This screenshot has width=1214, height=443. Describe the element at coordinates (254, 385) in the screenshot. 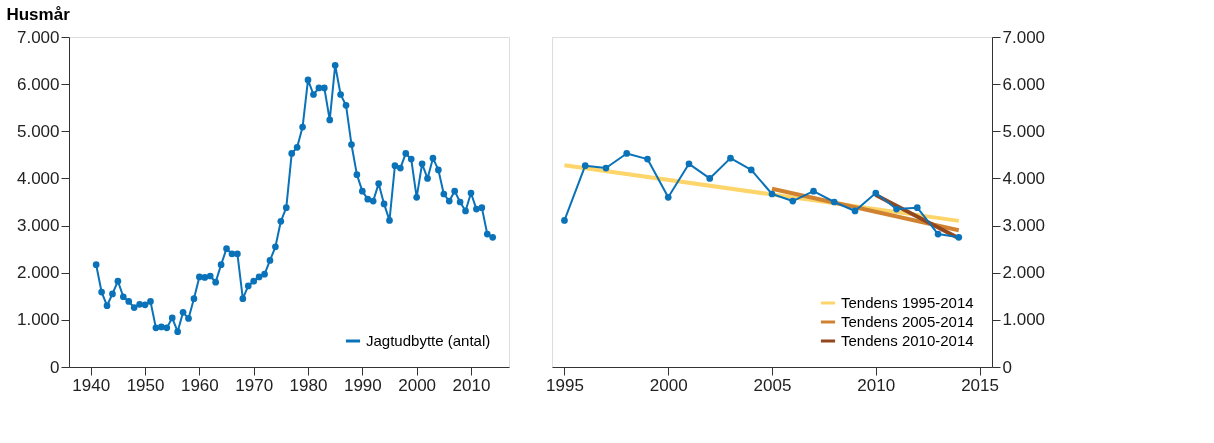

I see `x-tick-label: 1970` at that location.